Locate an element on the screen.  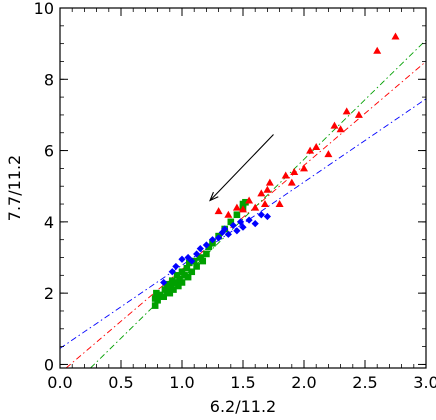
x-tick-label: 2.0 is located at coordinates (303, 382).